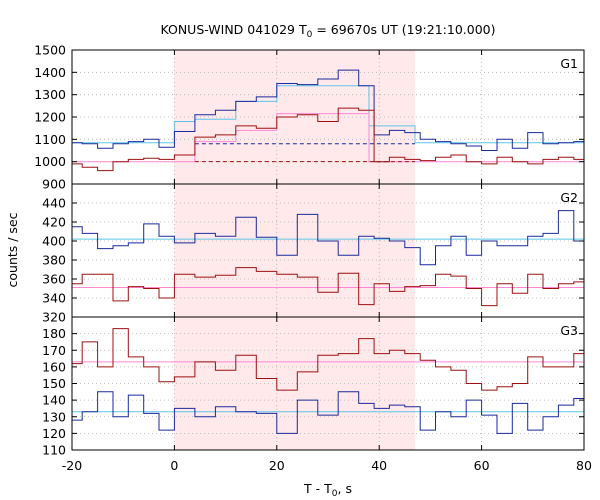  What do you see at coordinates (50, 50) in the screenshot?
I see `panel-1-y-tick-label: 1500` at bounding box center [50, 50].